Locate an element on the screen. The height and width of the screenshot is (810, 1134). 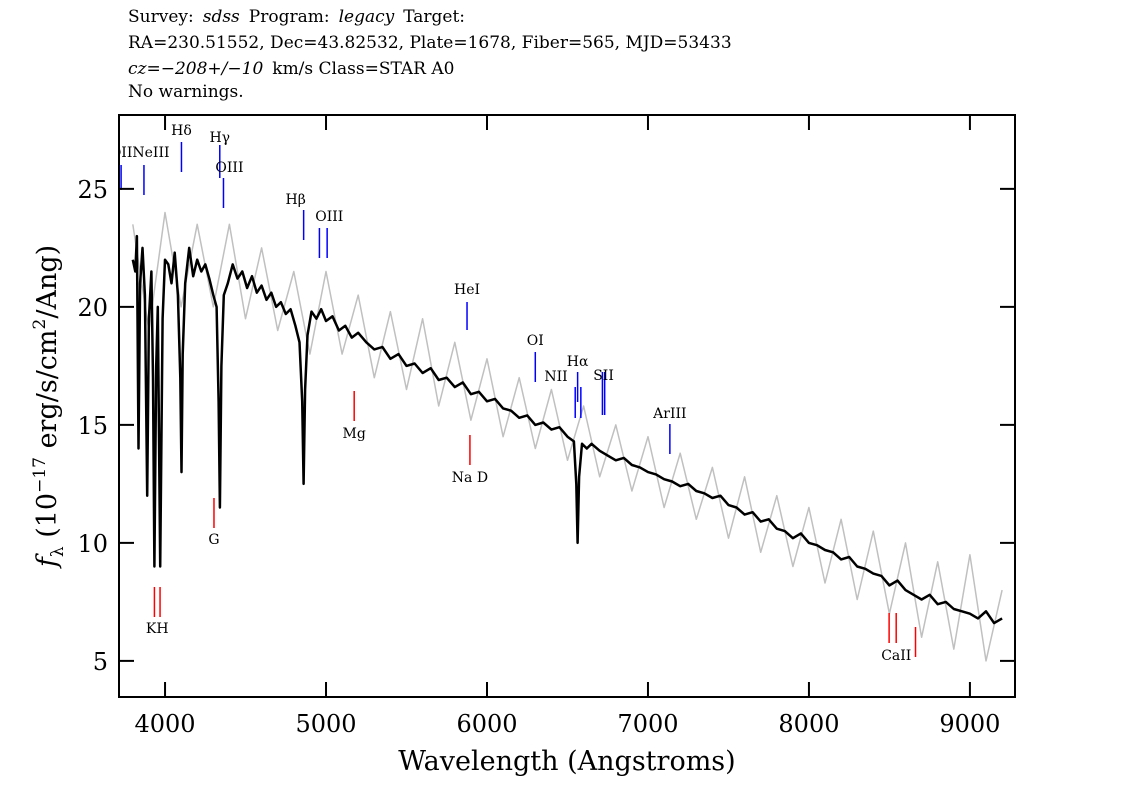
line-label: Hγ is located at coordinates (219, 138).